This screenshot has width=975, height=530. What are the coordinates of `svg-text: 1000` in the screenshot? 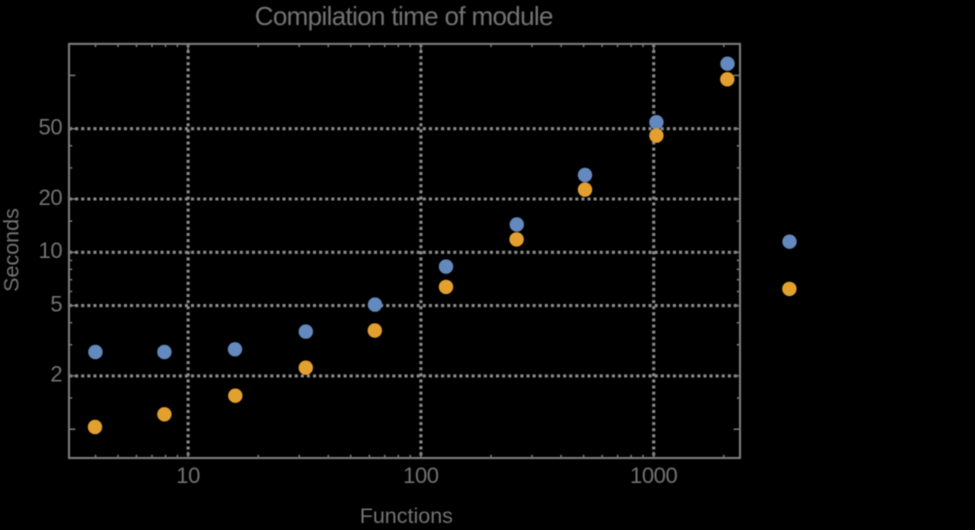 It's located at (654, 475).